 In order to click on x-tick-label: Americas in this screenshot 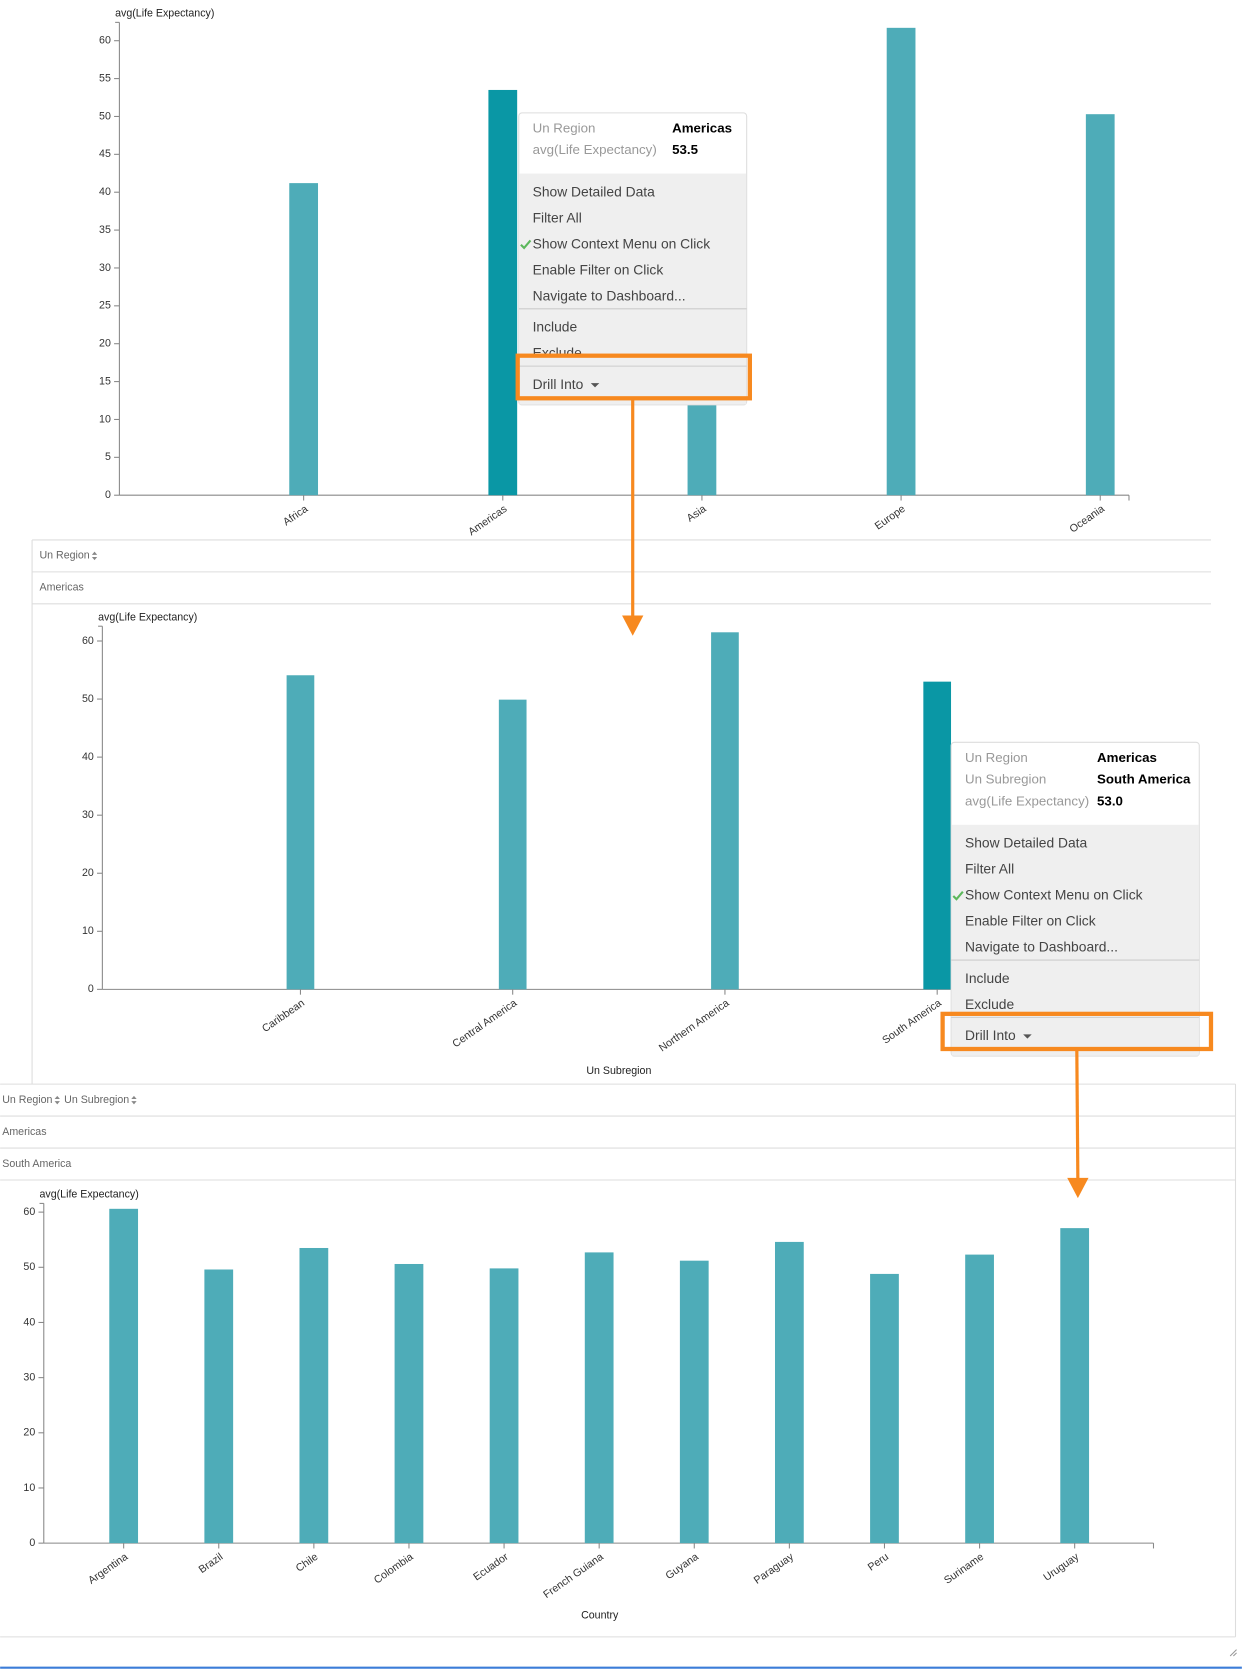, I will do `click(487, 520)`.